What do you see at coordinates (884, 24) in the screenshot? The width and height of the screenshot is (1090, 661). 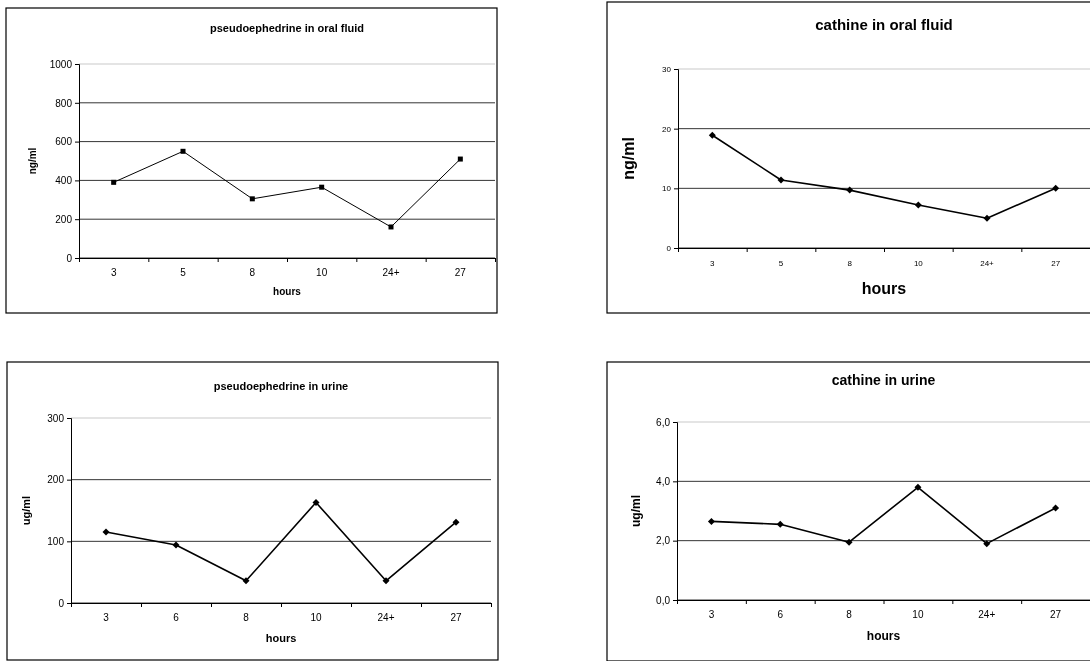 I see `chart-title: cathine in oral fluid` at bounding box center [884, 24].